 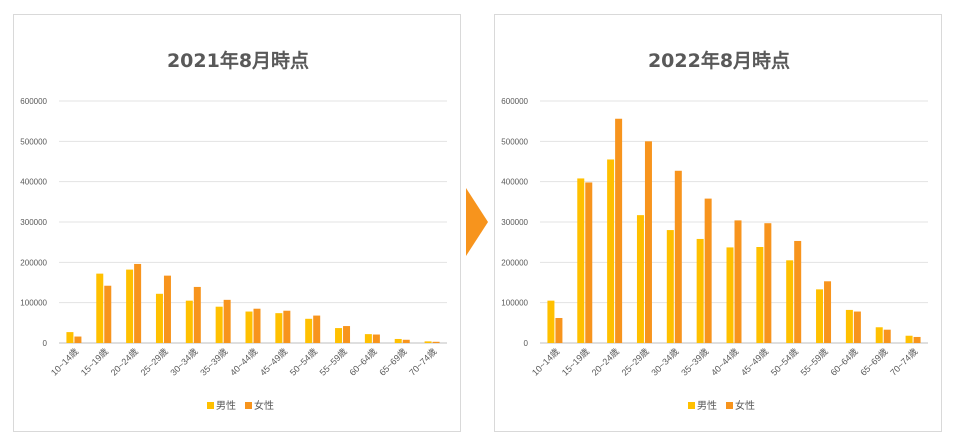 I want to click on chart-title: 2022年8月時点, so click(x=719, y=60).